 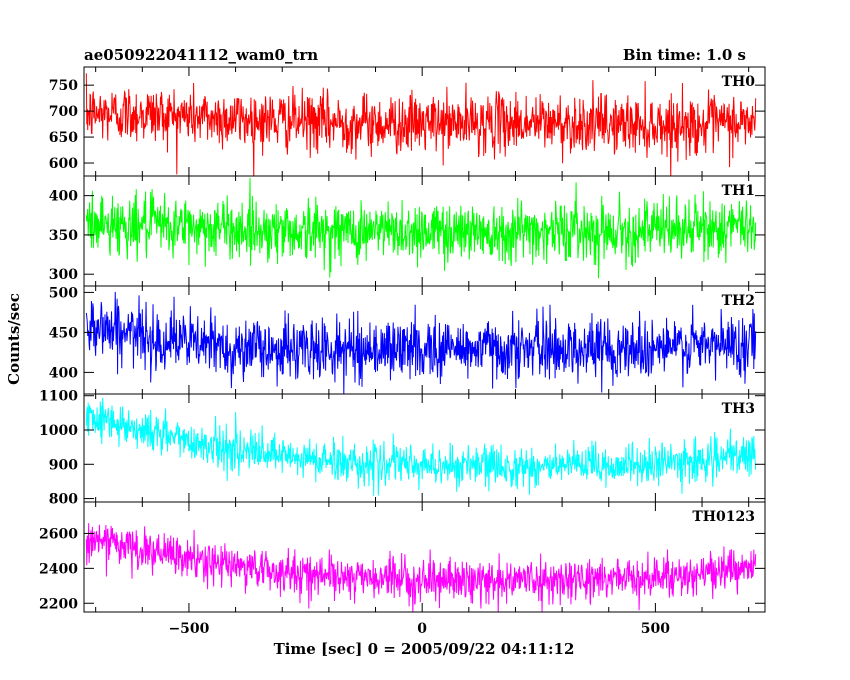 I want to click on series-line-th2, so click(x=421, y=342).